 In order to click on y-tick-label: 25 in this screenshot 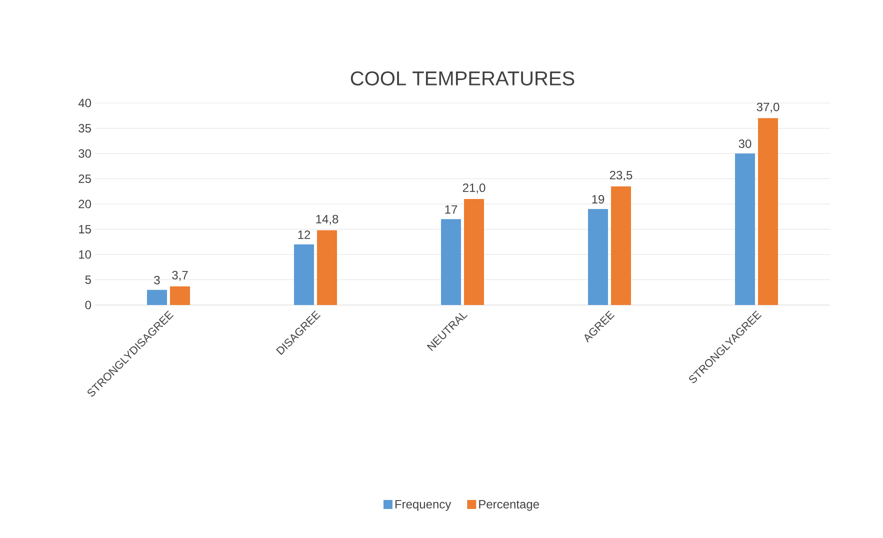, I will do `click(84, 179)`.